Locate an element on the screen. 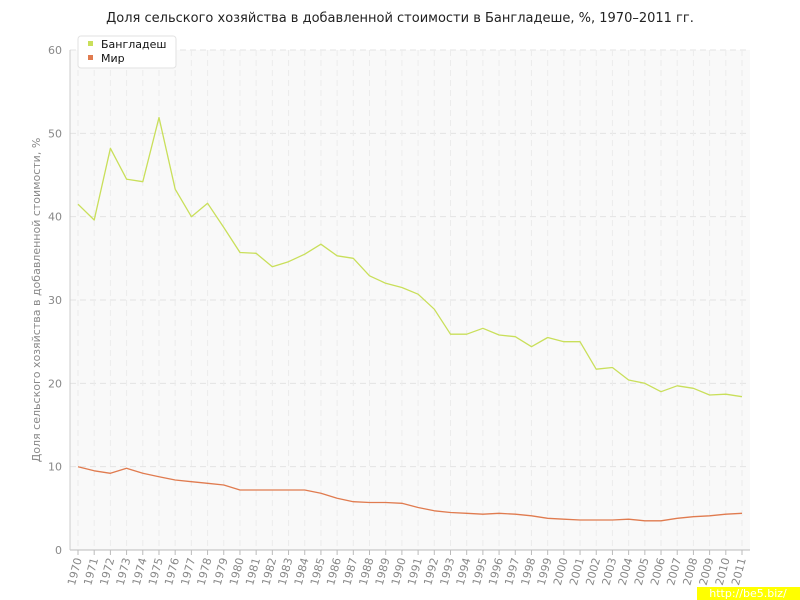  legend-swatch-world is located at coordinates (90, 57).